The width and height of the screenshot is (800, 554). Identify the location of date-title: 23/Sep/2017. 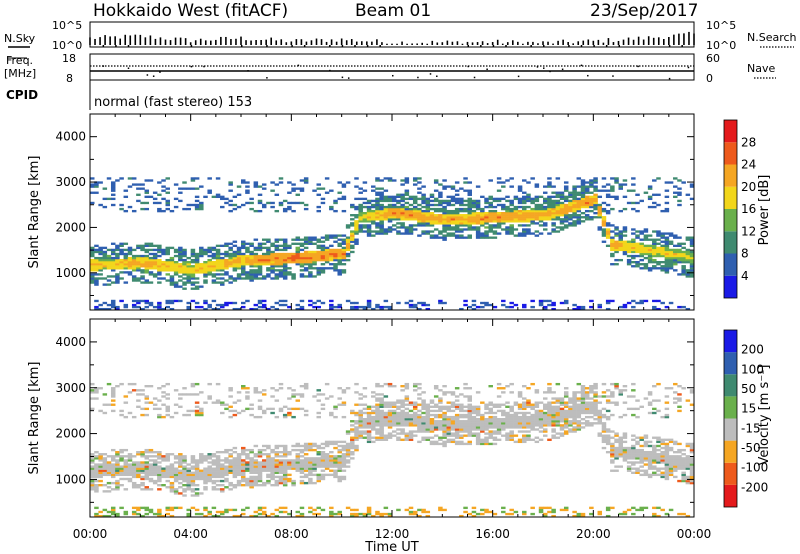
(644, 11).